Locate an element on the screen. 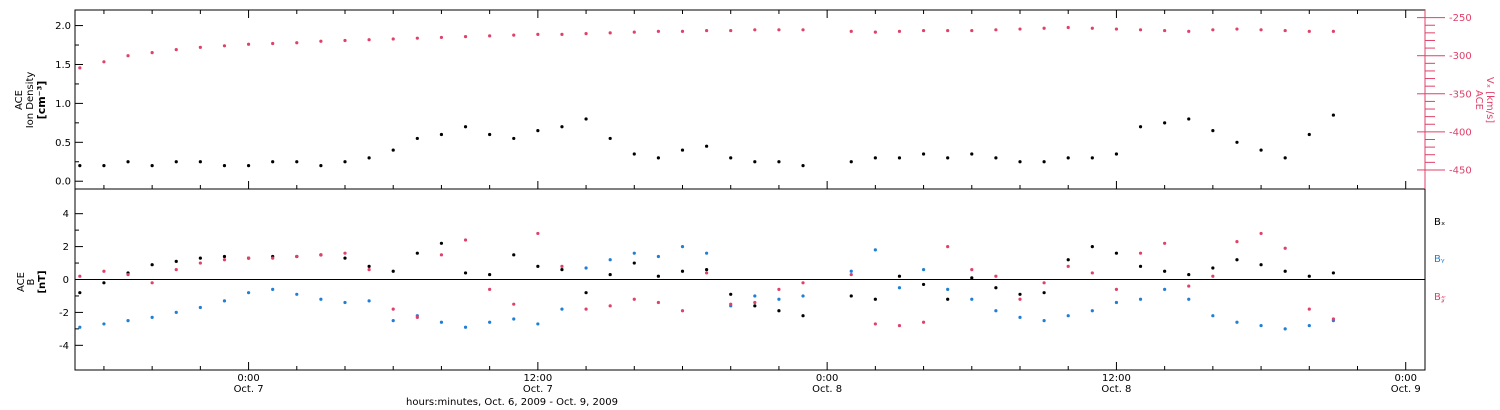 The image size is (1500, 410). velocity-label-line-2: Vₓ [km/s] is located at coordinates (1489, 100).